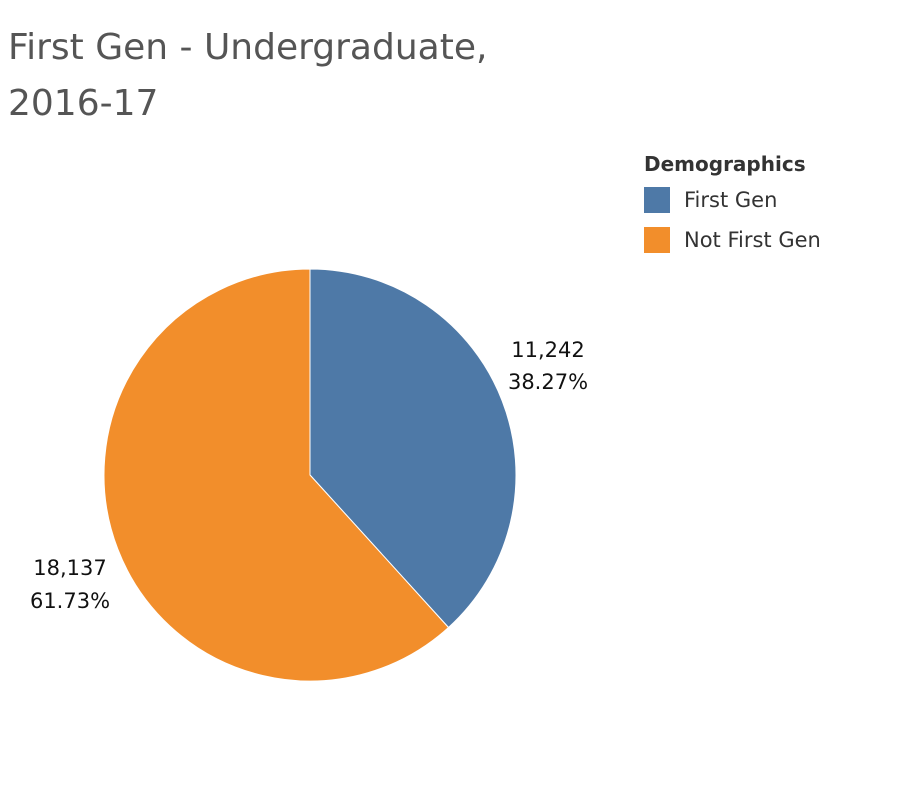 This screenshot has width=920, height=808. I want to click on legend-item-not-first-gen: Not First Gen, so click(774, 240).